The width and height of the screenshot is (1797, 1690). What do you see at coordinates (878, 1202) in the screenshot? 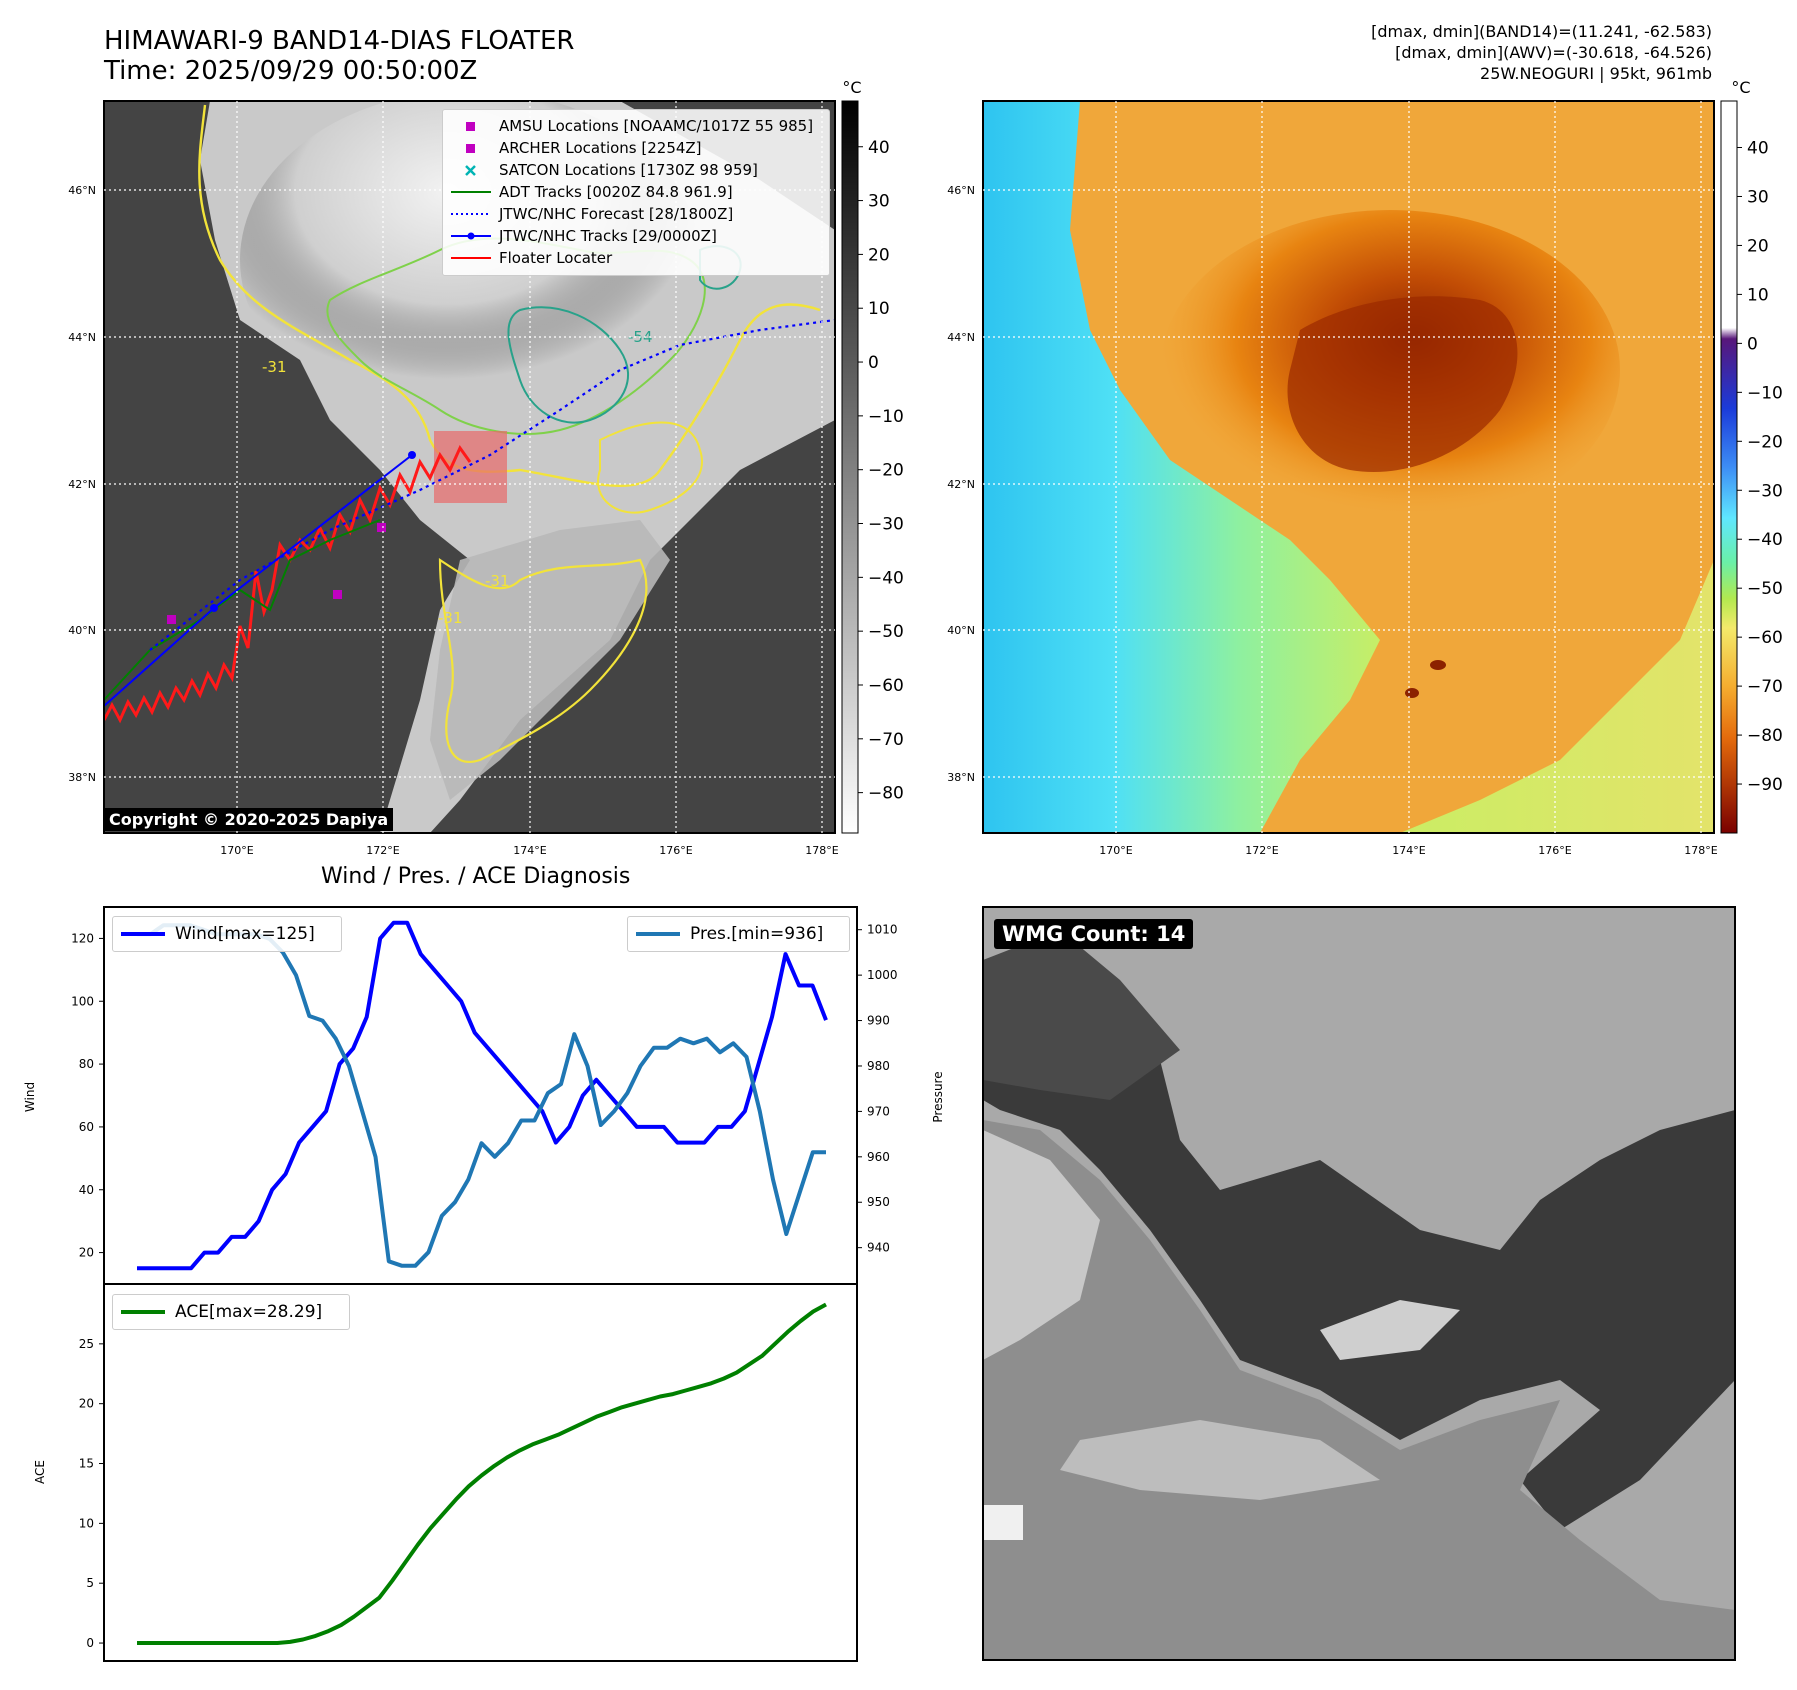
I see `y-tick-label: 950` at bounding box center [878, 1202].